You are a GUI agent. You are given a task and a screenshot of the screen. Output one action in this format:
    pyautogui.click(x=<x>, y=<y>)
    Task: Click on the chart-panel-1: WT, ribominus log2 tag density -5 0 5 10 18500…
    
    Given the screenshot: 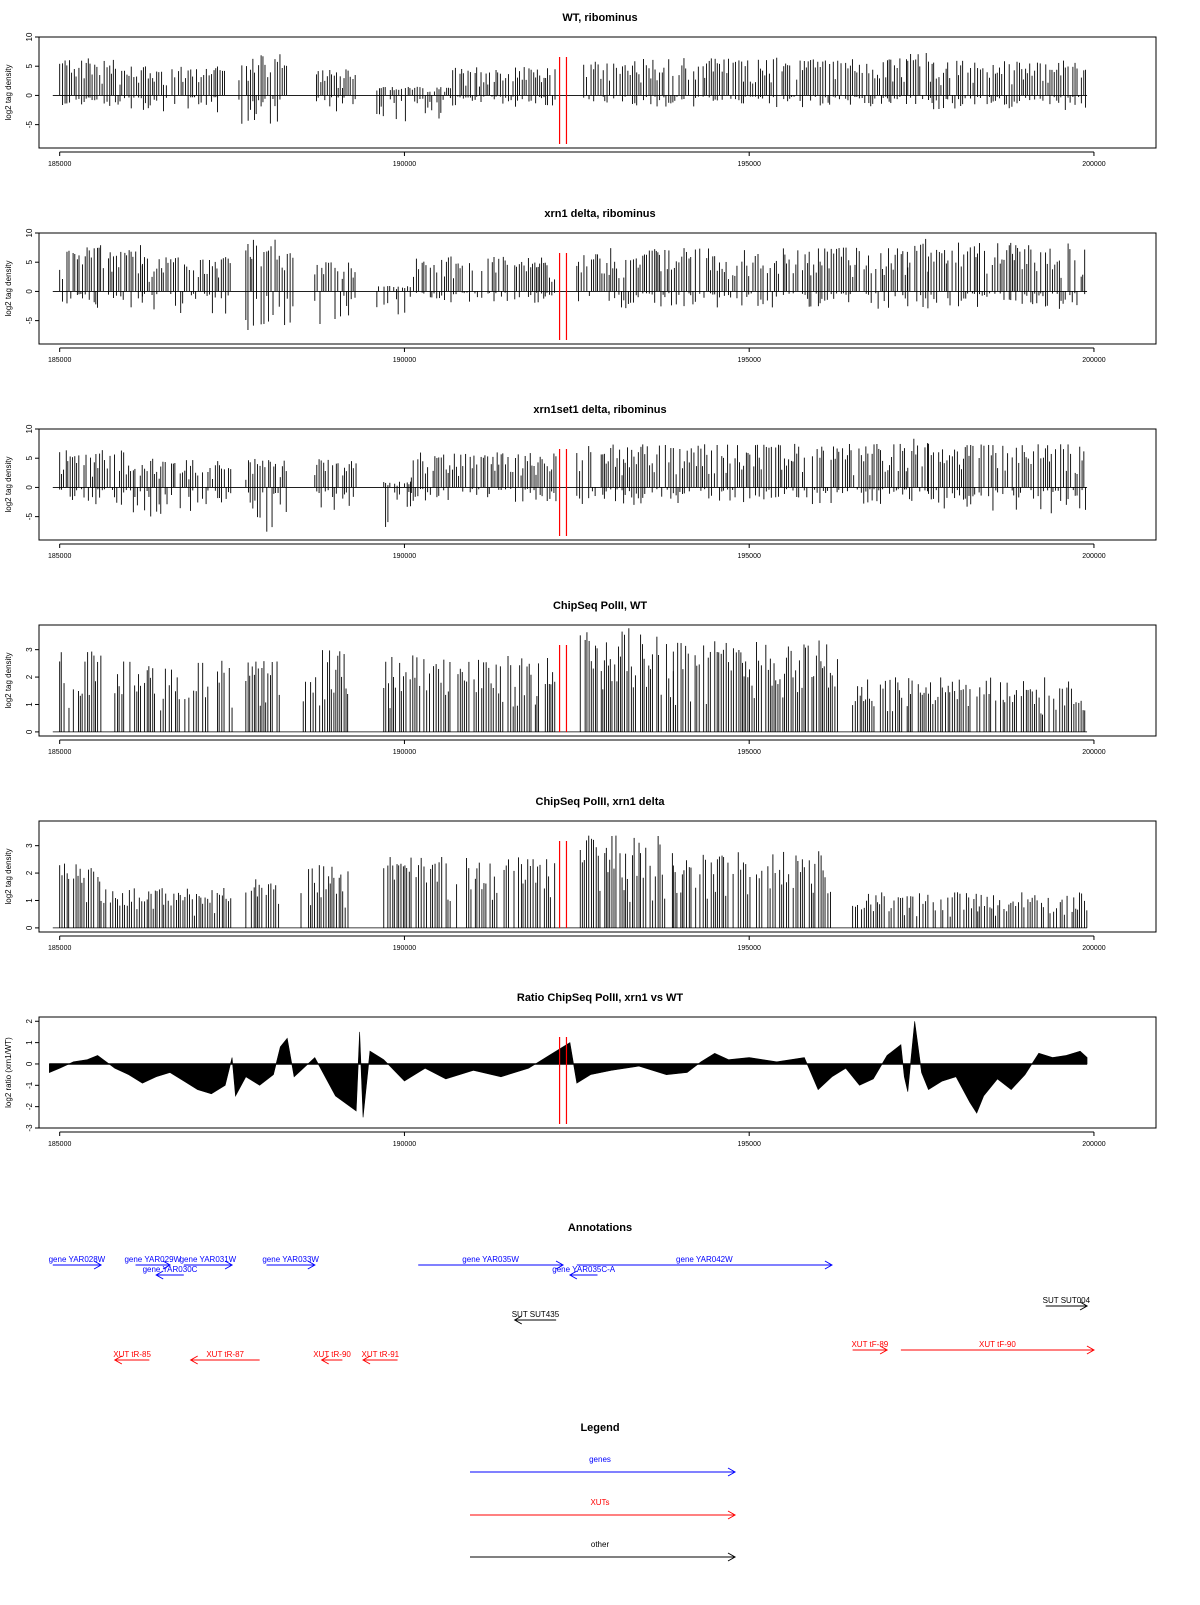 What is the action you would take?
    pyautogui.click(x=580, y=90)
    